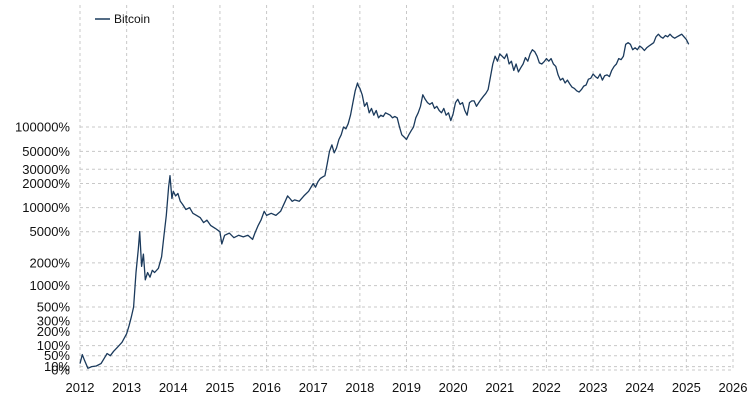  Describe the element at coordinates (546, 387) in the screenshot. I see `x-tick-label: 2022` at that location.